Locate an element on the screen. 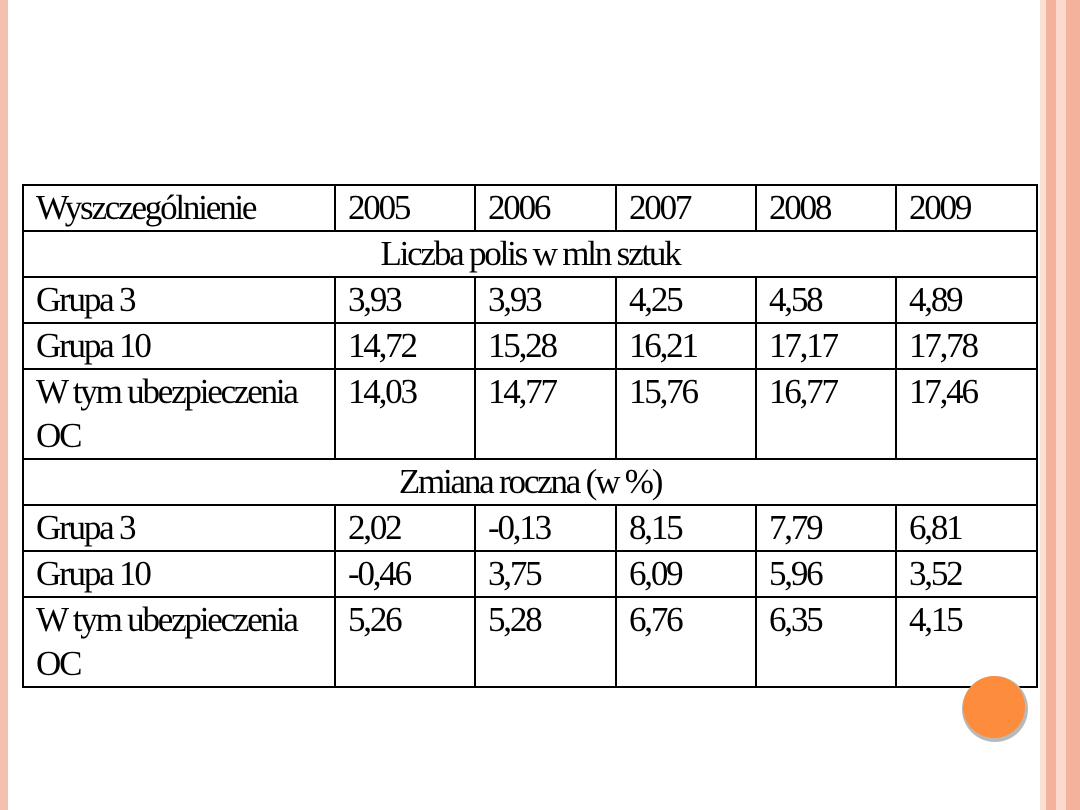 This screenshot has width=1080, height=810. value-cell: 17,17 is located at coordinates (826, 346).